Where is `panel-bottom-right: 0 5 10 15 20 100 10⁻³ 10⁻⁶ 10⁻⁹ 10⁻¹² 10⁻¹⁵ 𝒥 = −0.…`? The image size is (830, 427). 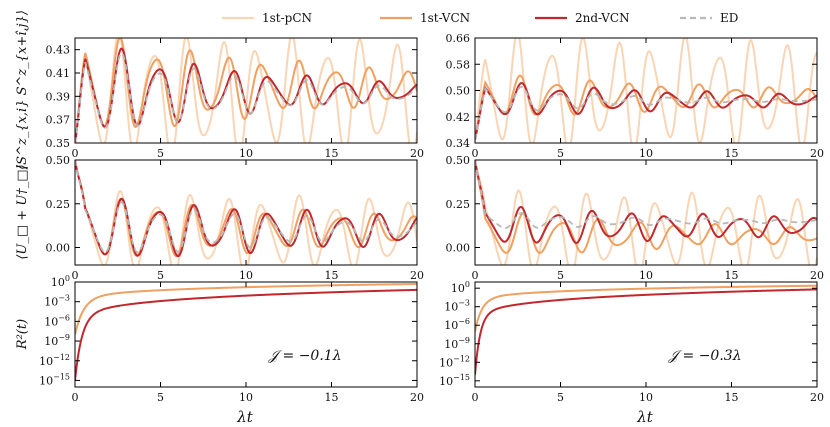 panel-bottom-right: 0 5 10 15 20 100 10⁻³ 10⁻⁶ 10⁻⁹ 10⁻¹² 10⁻¹⁵ 𝒥 = −0.… is located at coordinates (631, 342).